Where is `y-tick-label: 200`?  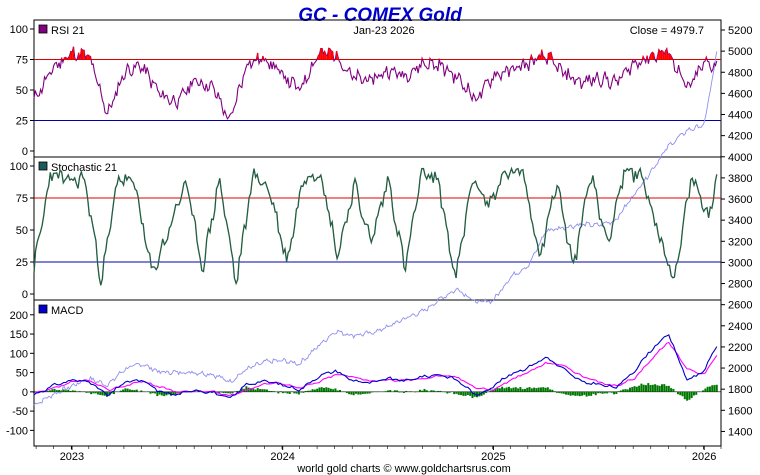
y-tick-label: 200 is located at coordinates (19, 316).